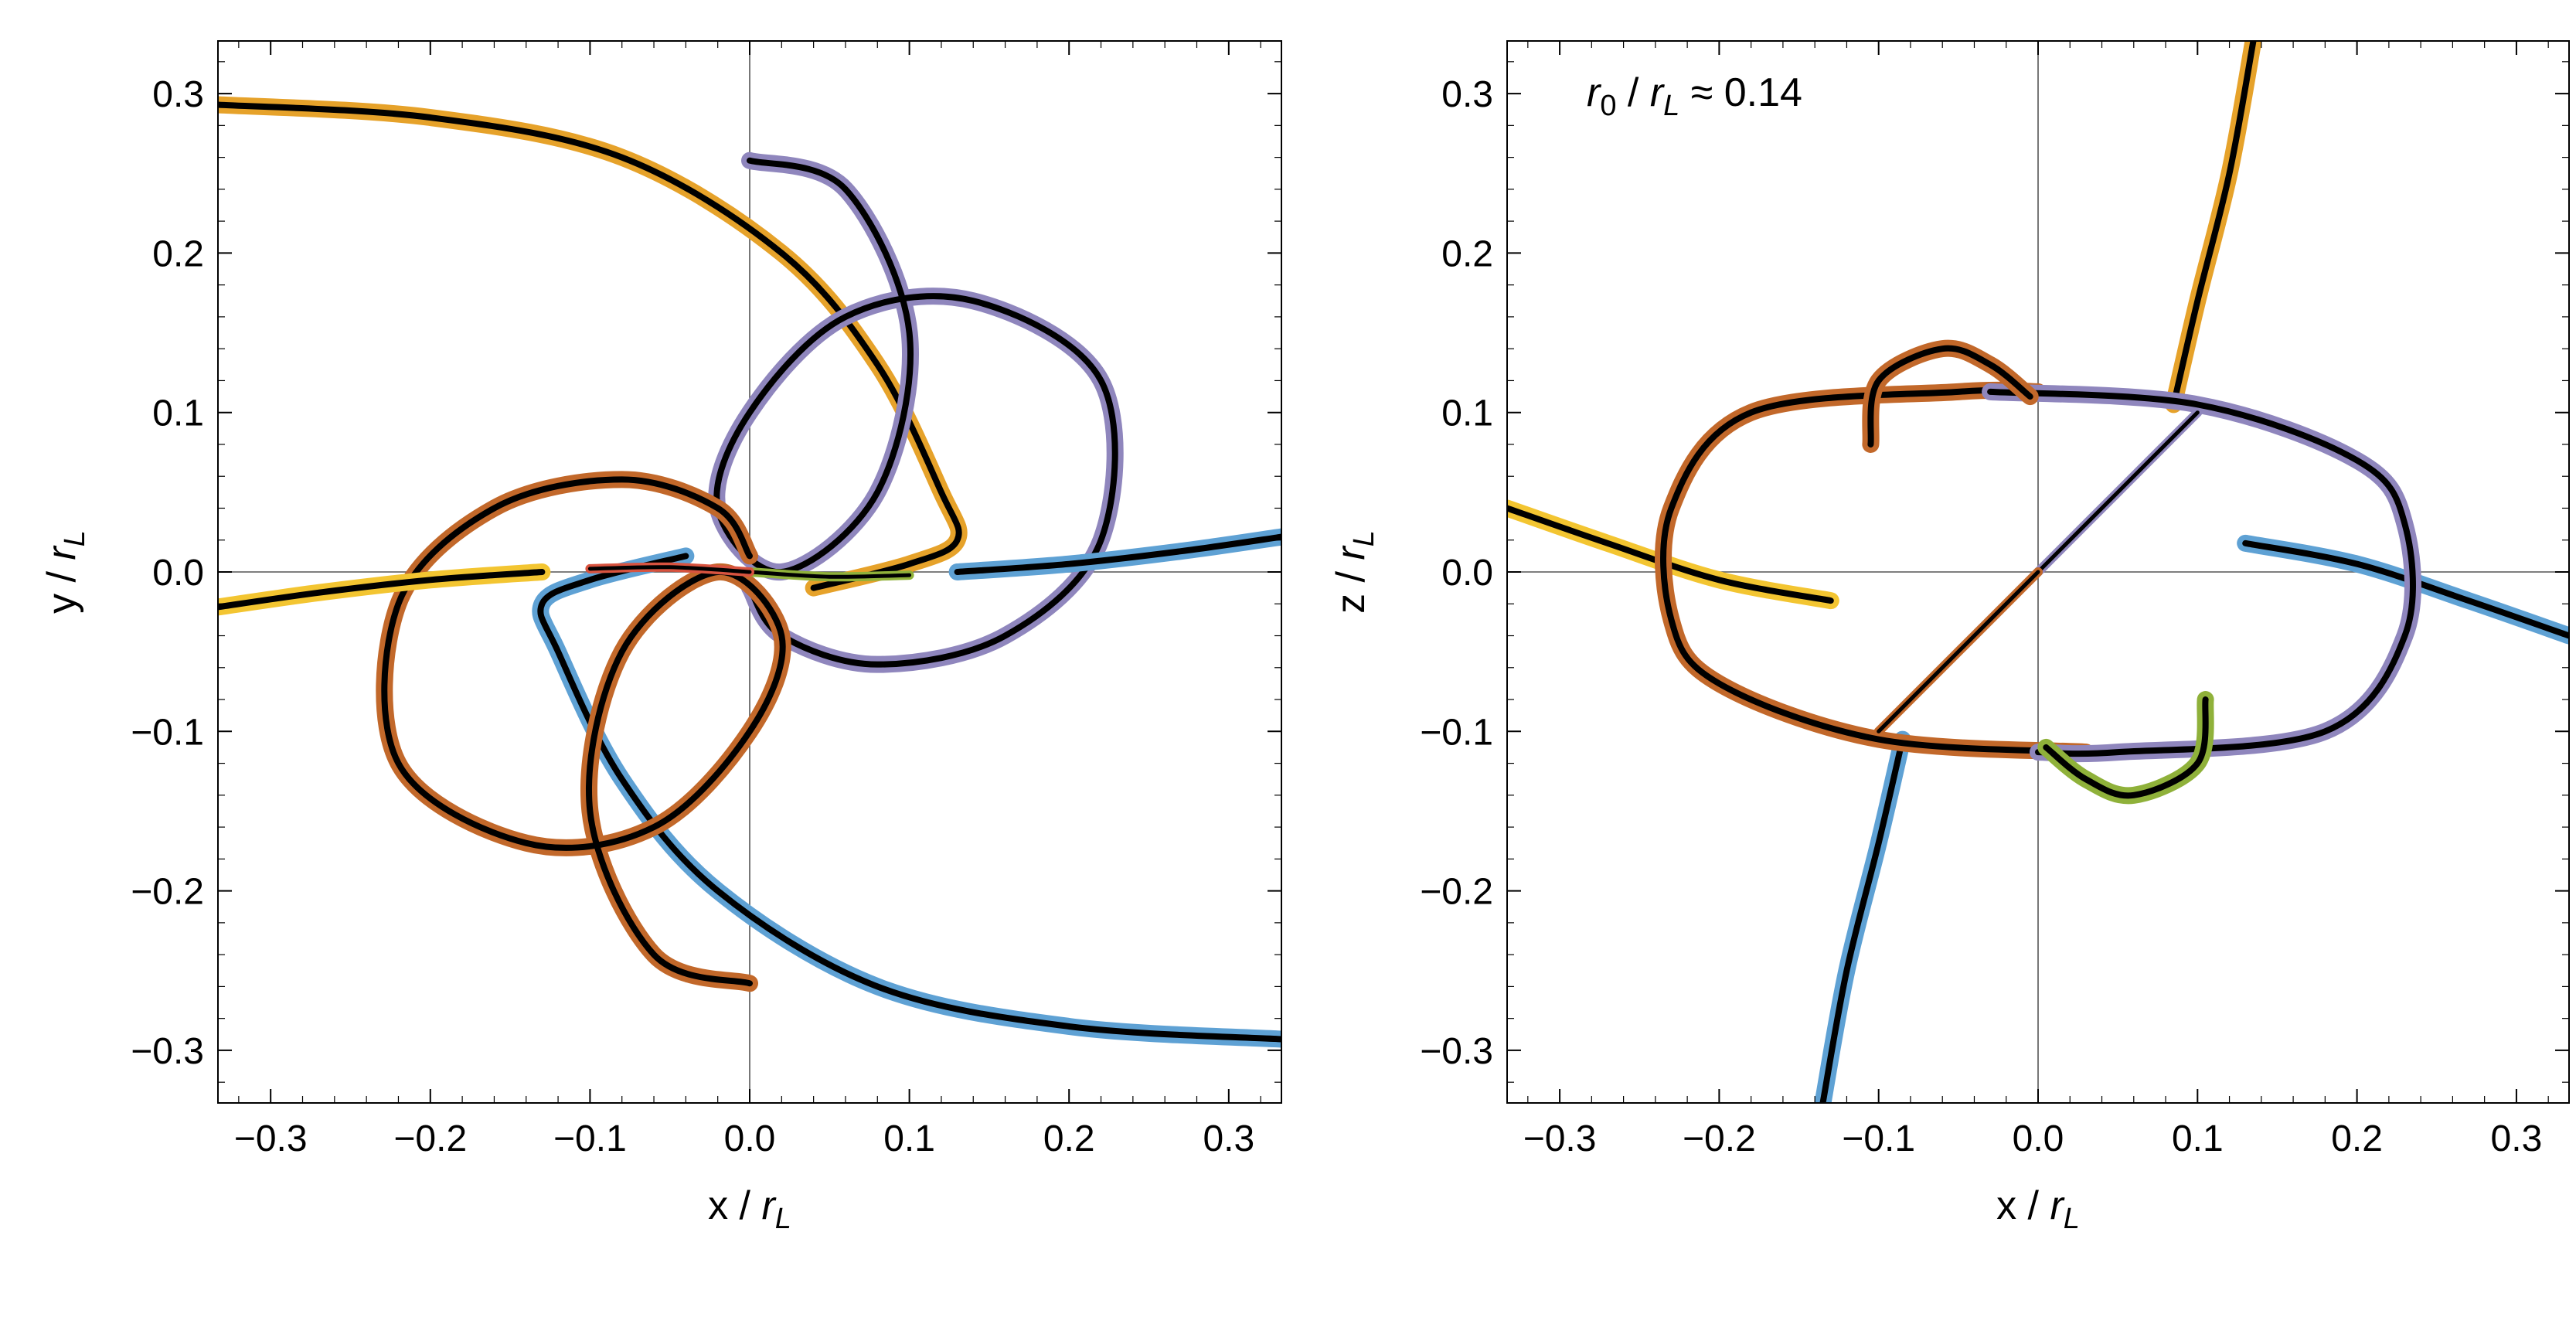 The height and width of the screenshot is (1324, 2576). I want to click on y-axis-label: y / rL, so click(65, 572).